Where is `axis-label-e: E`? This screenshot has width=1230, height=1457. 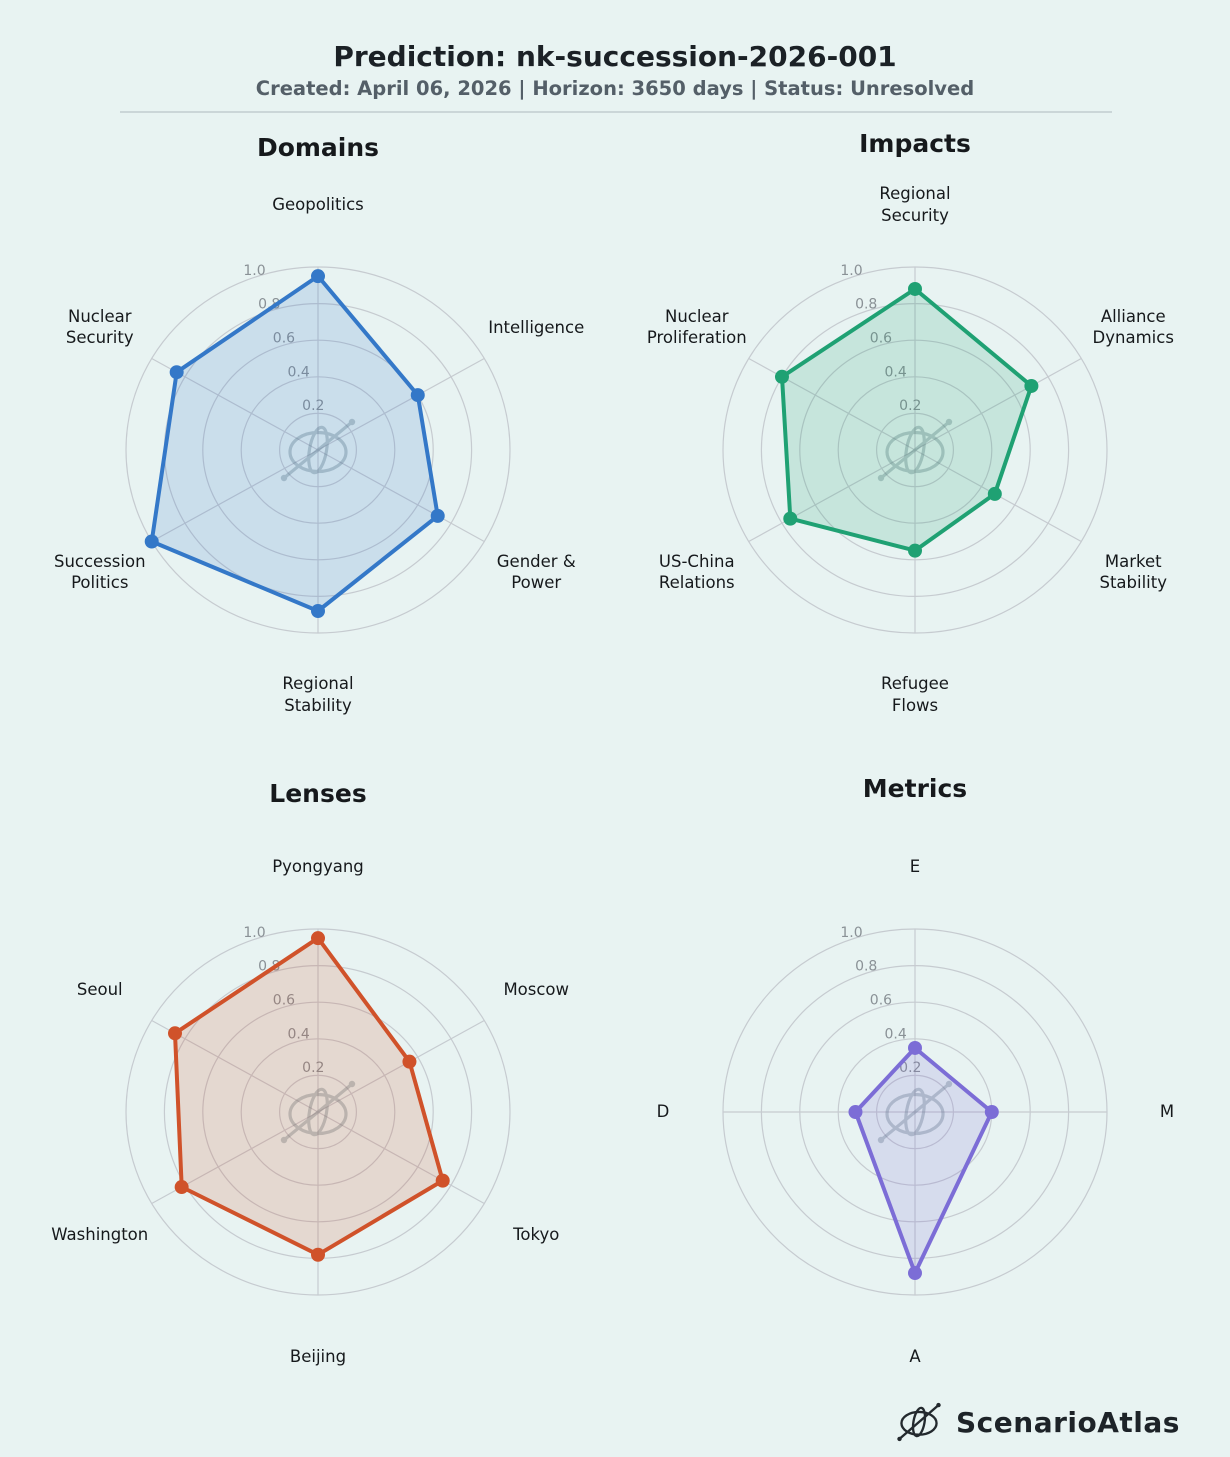 axis-label-e: E is located at coordinates (915, 867).